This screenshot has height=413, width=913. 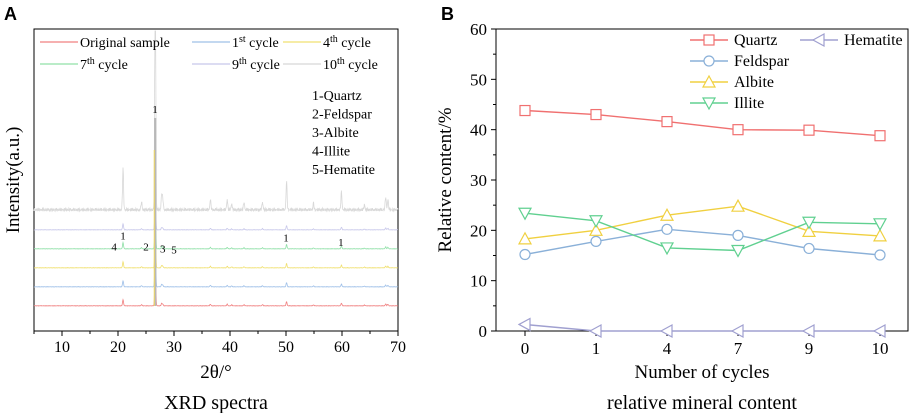 I want to click on y-tick-label: 30, so click(x=478, y=180).